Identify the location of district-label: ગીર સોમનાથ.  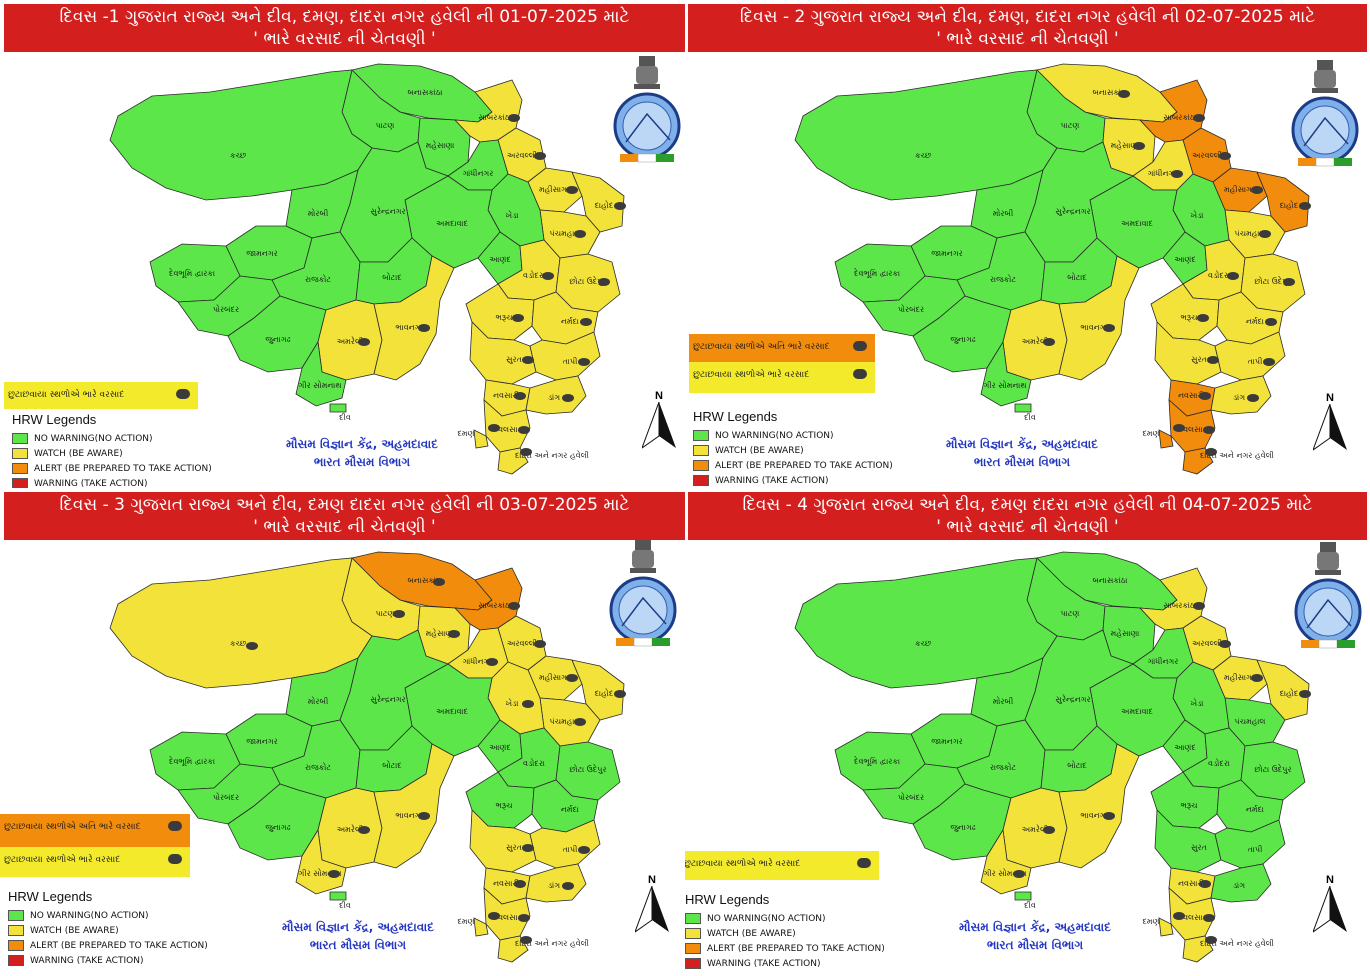
(1005, 385).